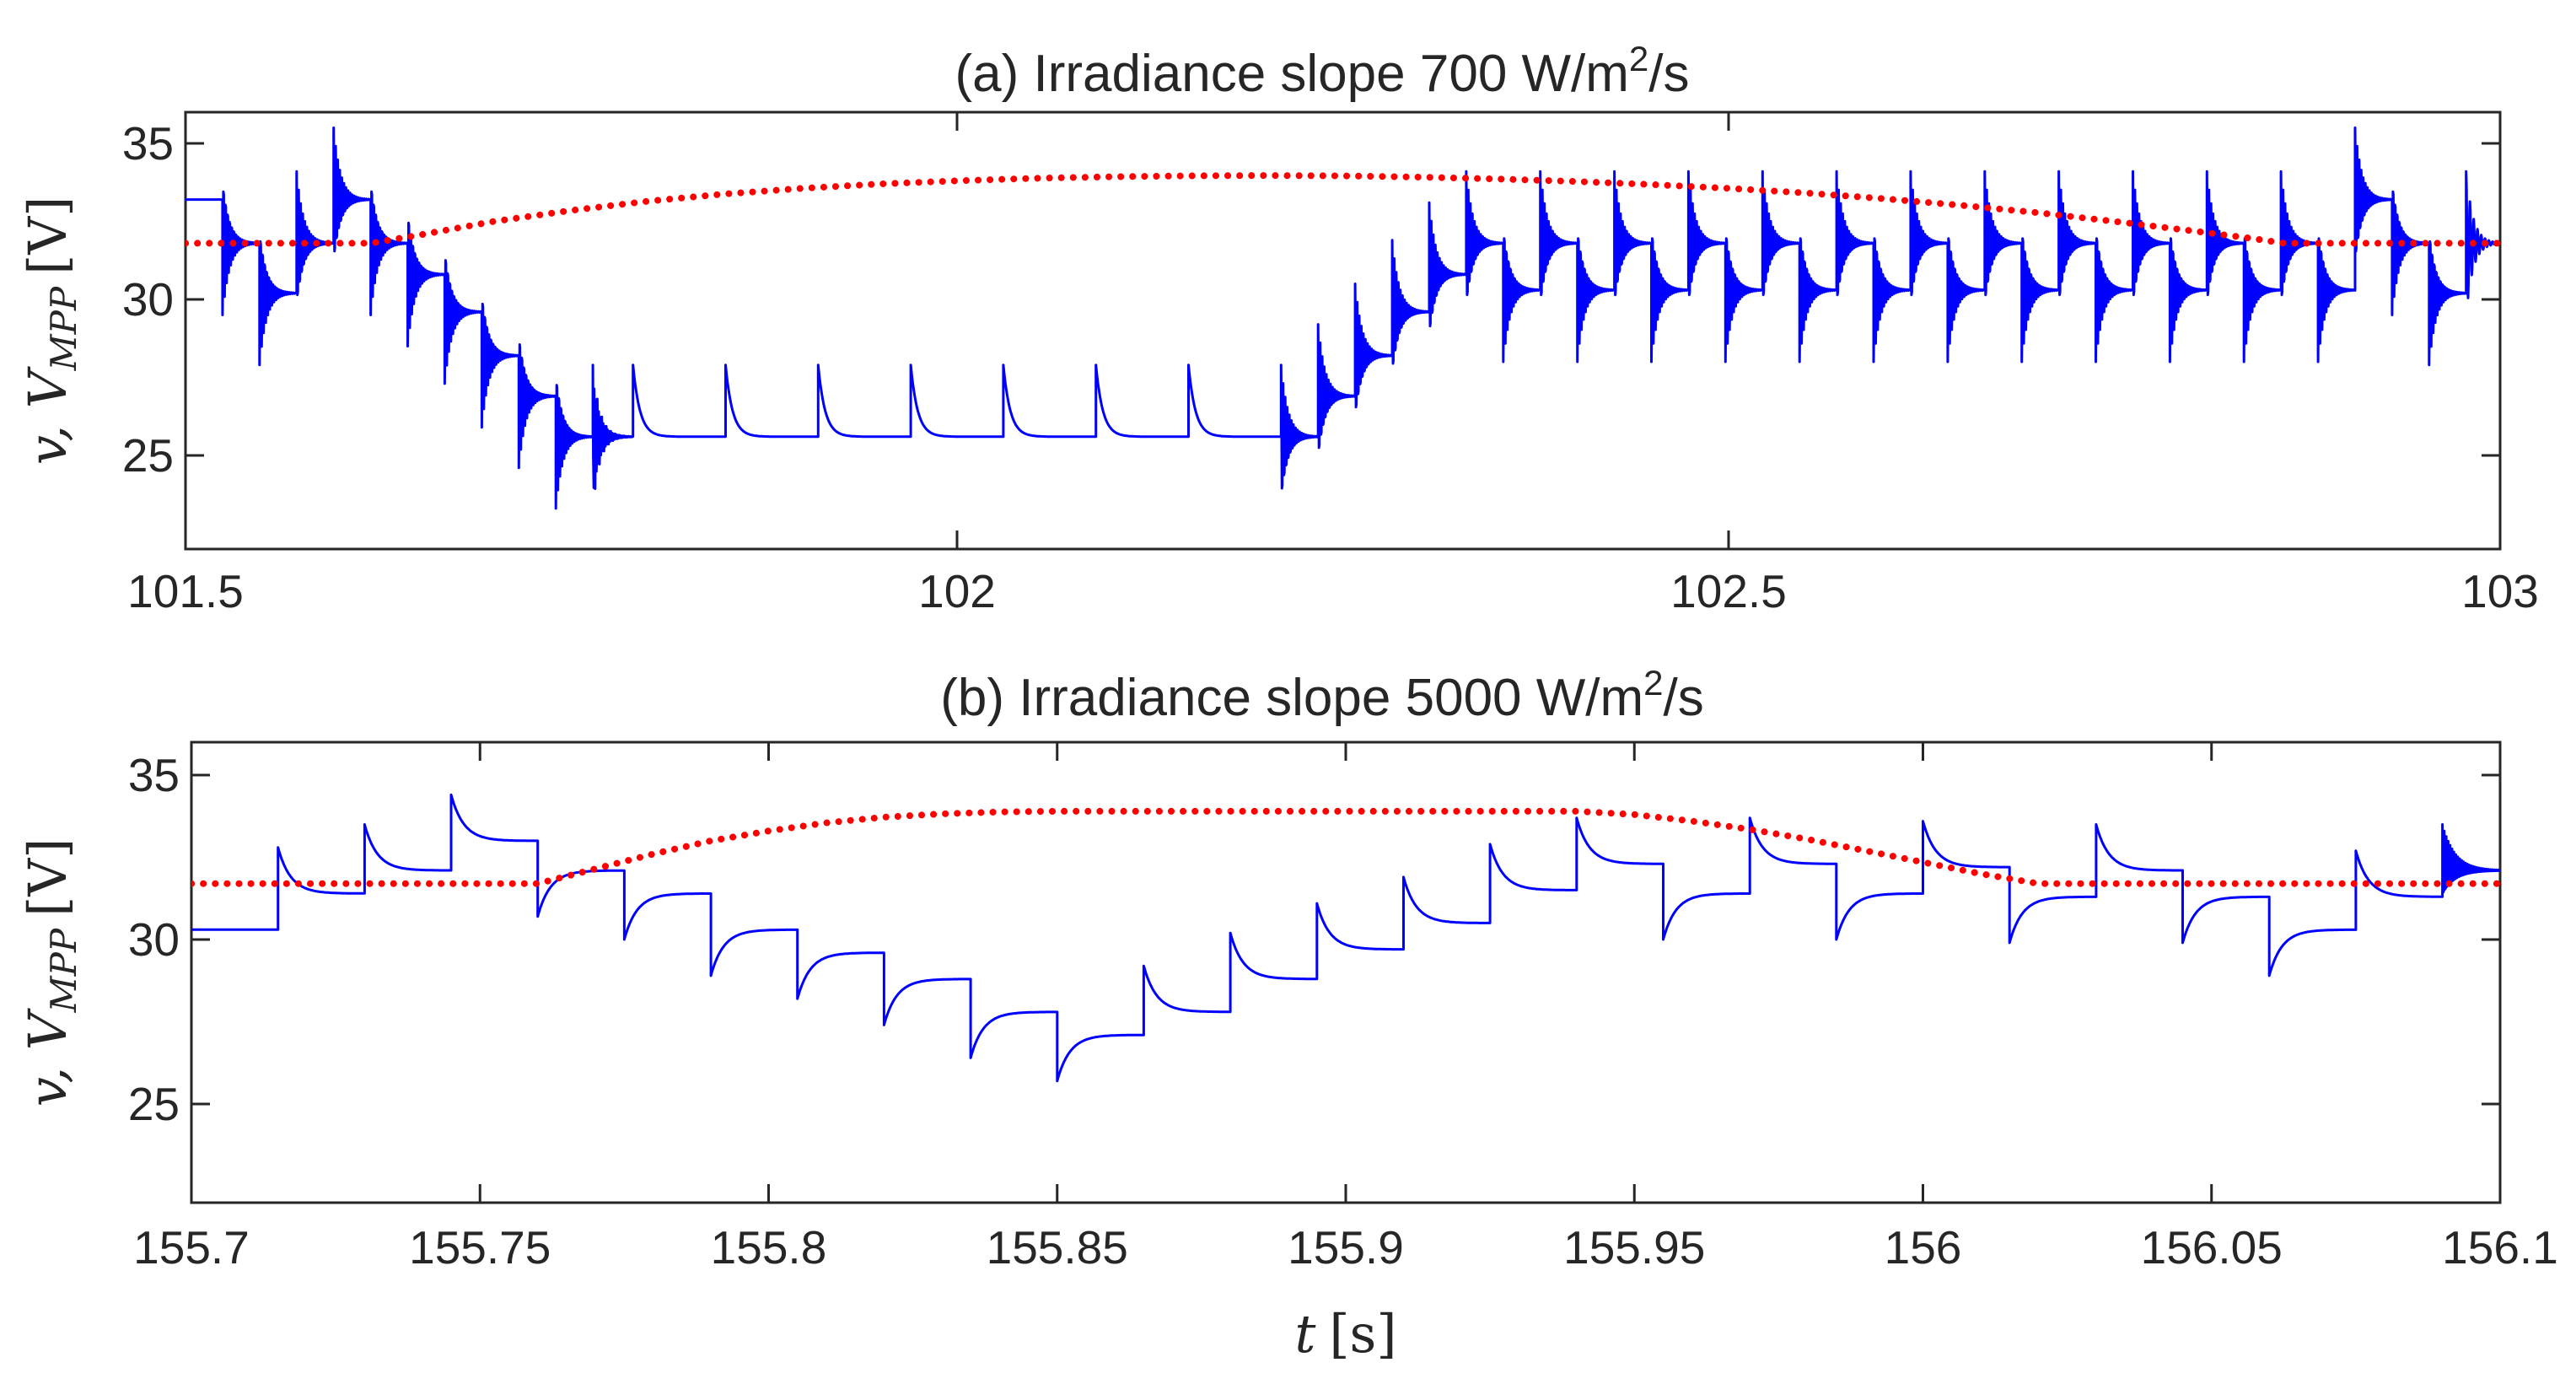  I want to click on panel-b-ylabel: v, VMPP[V], so click(50, 972).